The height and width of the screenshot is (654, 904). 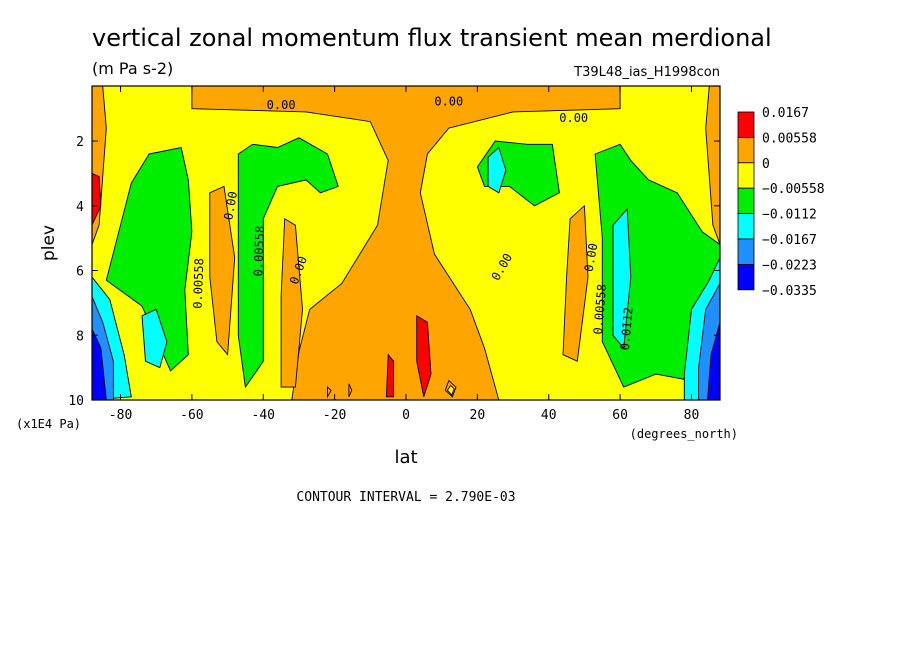 What do you see at coordinates (692, 415) in the screenshot?
I see `x-tick-label: 80` at bounding box center [692, 415].